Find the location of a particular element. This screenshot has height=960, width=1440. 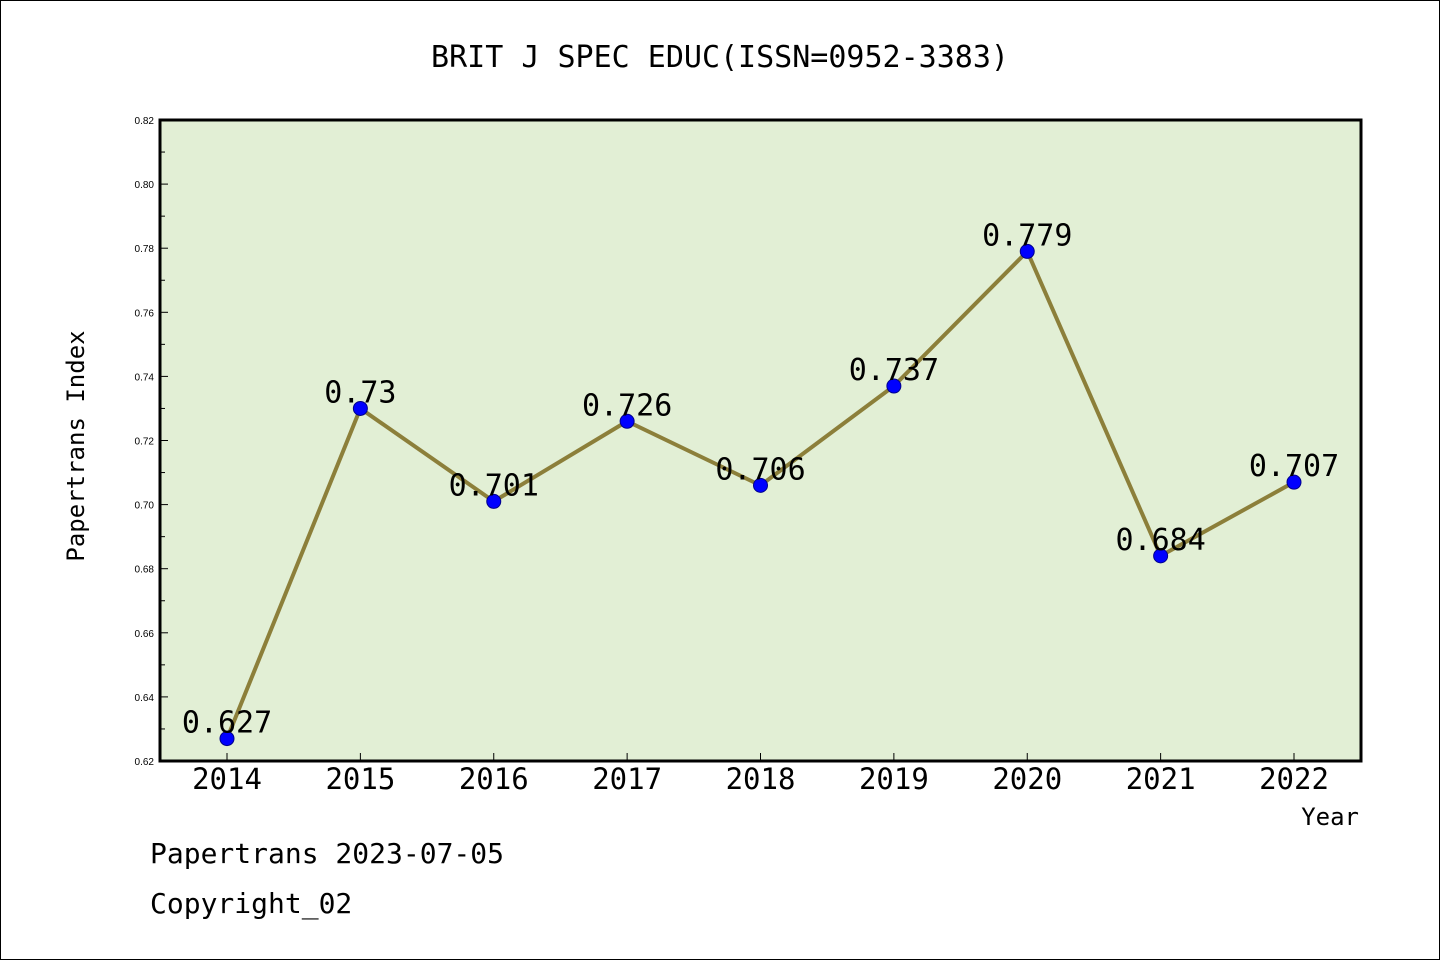

x-tick-label: 2021 is located at coordinates (1161, 779).